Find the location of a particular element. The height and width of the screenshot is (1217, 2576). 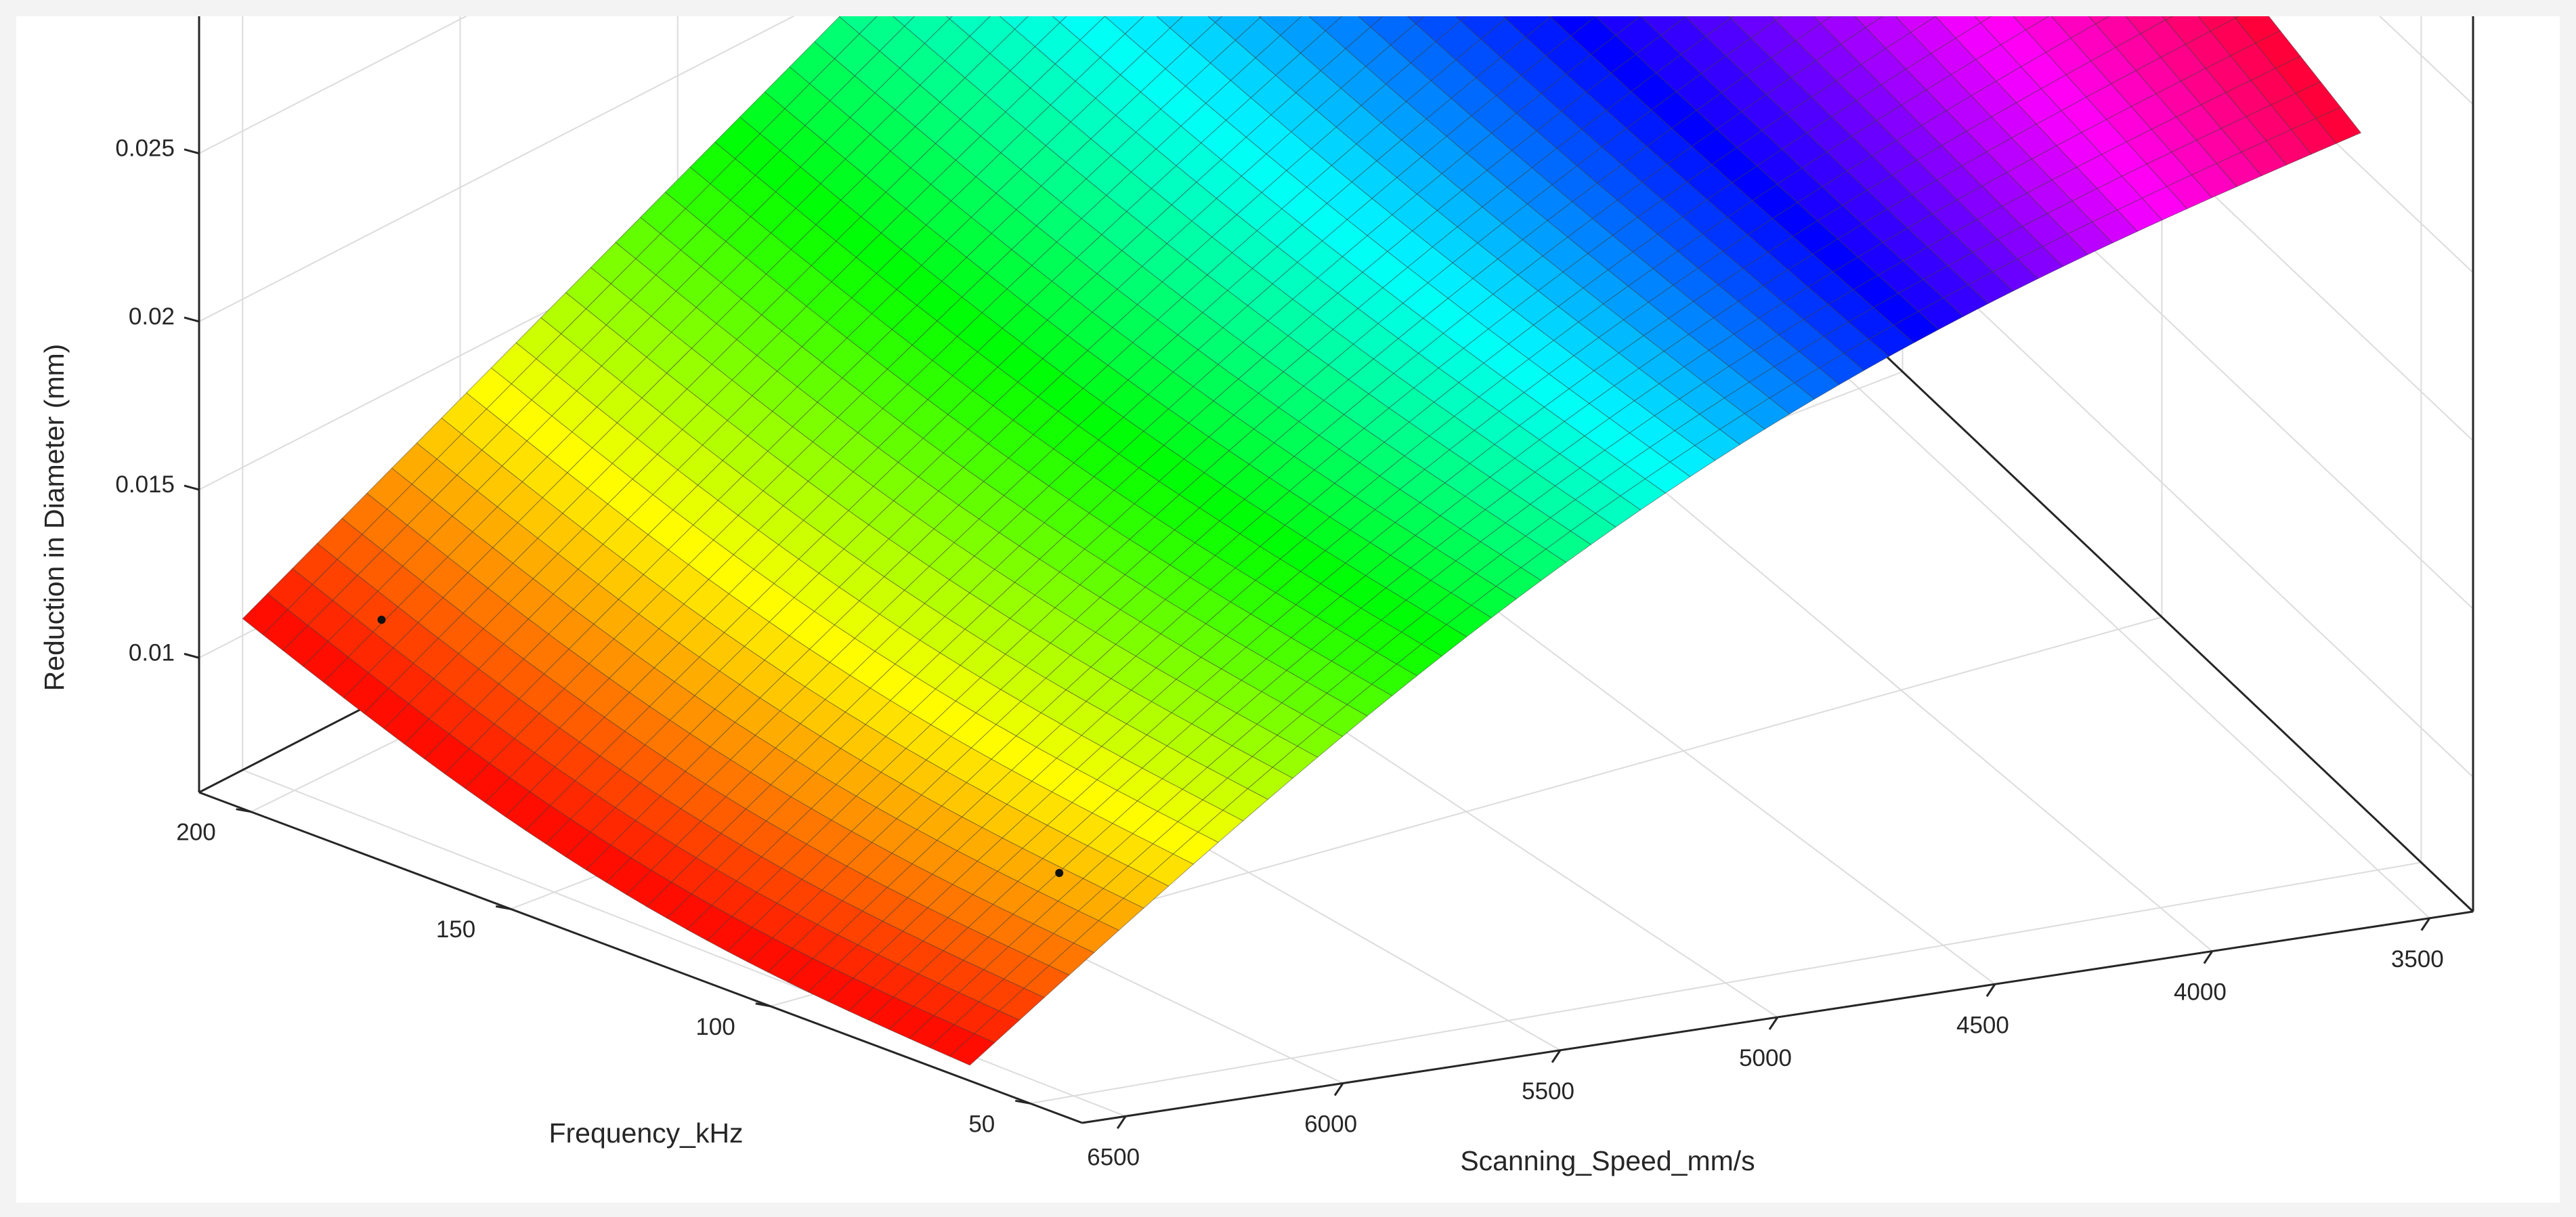

y-tick-label: 50 is located at coordinates (981, 1124).